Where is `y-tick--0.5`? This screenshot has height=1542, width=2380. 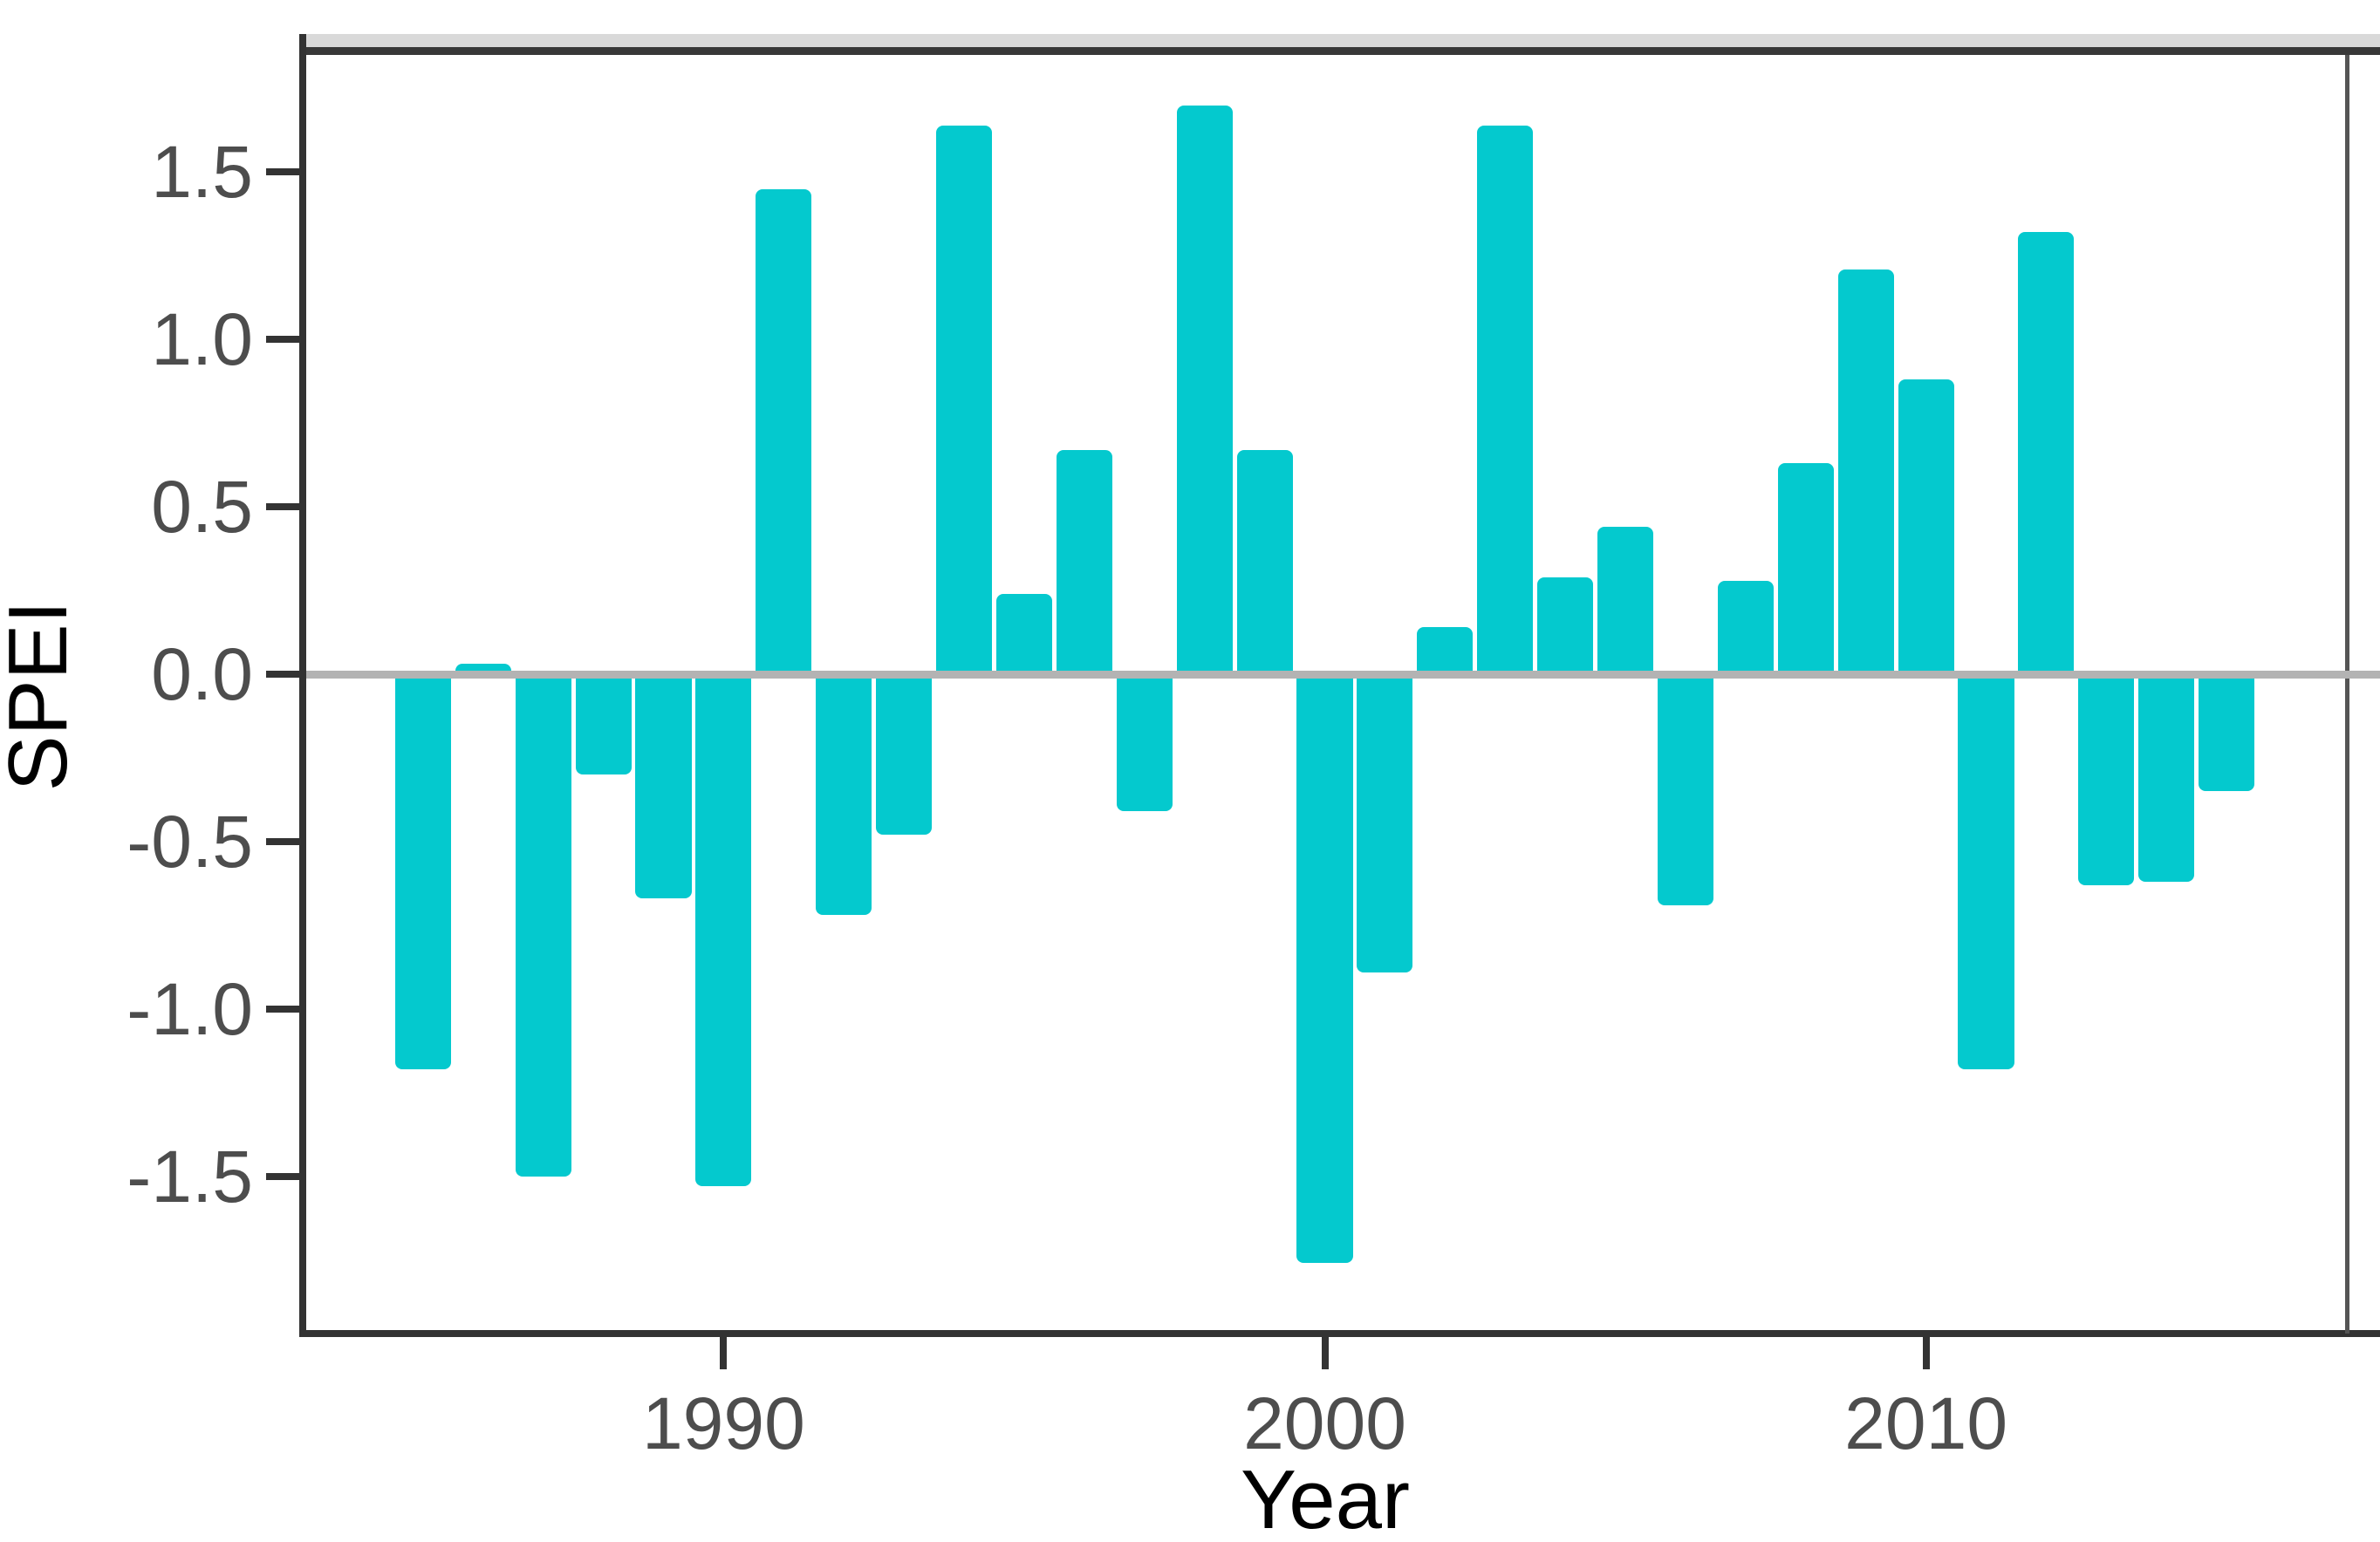
y-tick--0.5 is located at coordinates (282, 841).